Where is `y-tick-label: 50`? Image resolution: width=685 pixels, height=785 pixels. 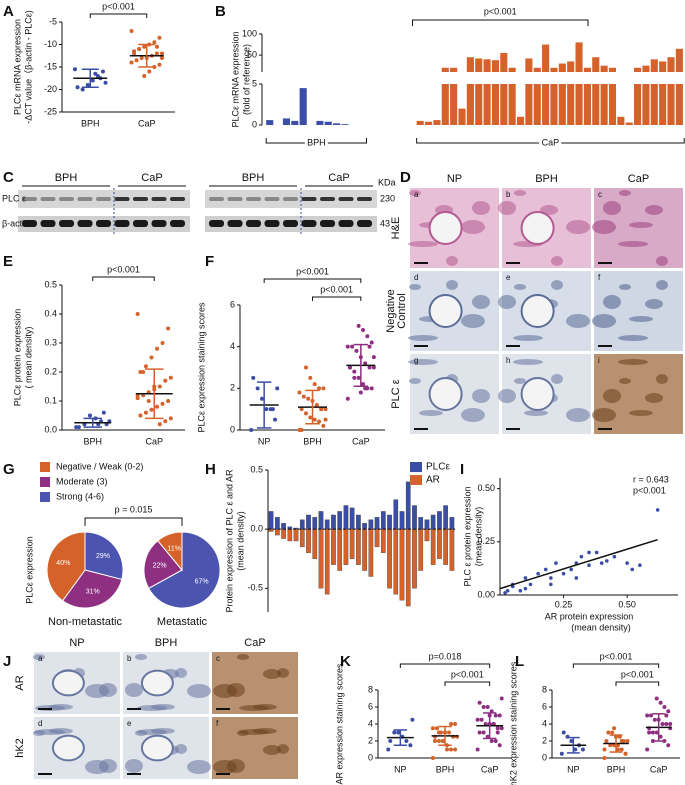
y-tick-label: 50 is located at coordinates (252, 54).